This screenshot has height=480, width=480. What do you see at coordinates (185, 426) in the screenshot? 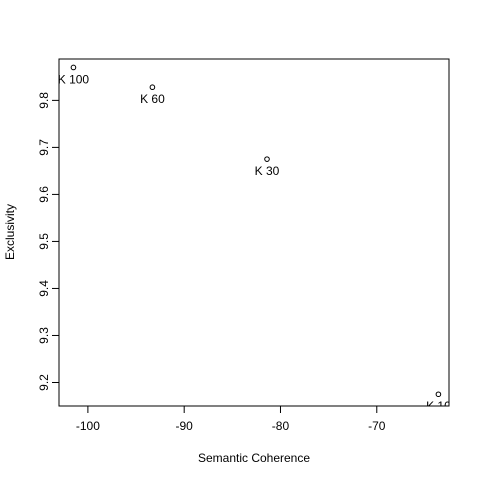
I see `x-tick-label: -90` at bounding box center [185, 426].